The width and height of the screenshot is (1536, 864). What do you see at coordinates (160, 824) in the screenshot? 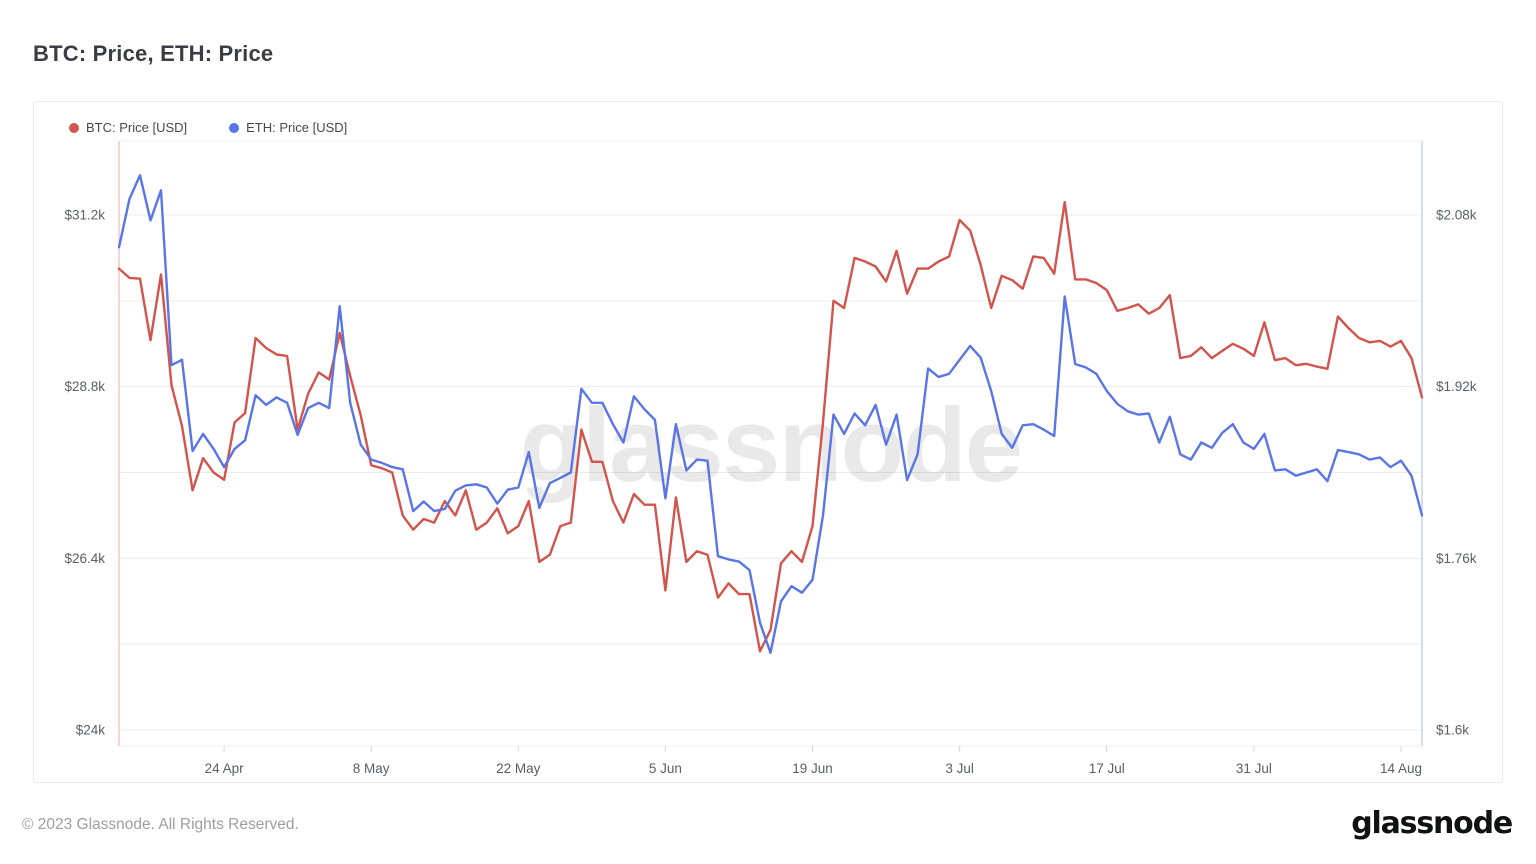
I see `copyright-text: © 2023 Glassnode. All Rights Reserved.` at bounding box center [160, 824].